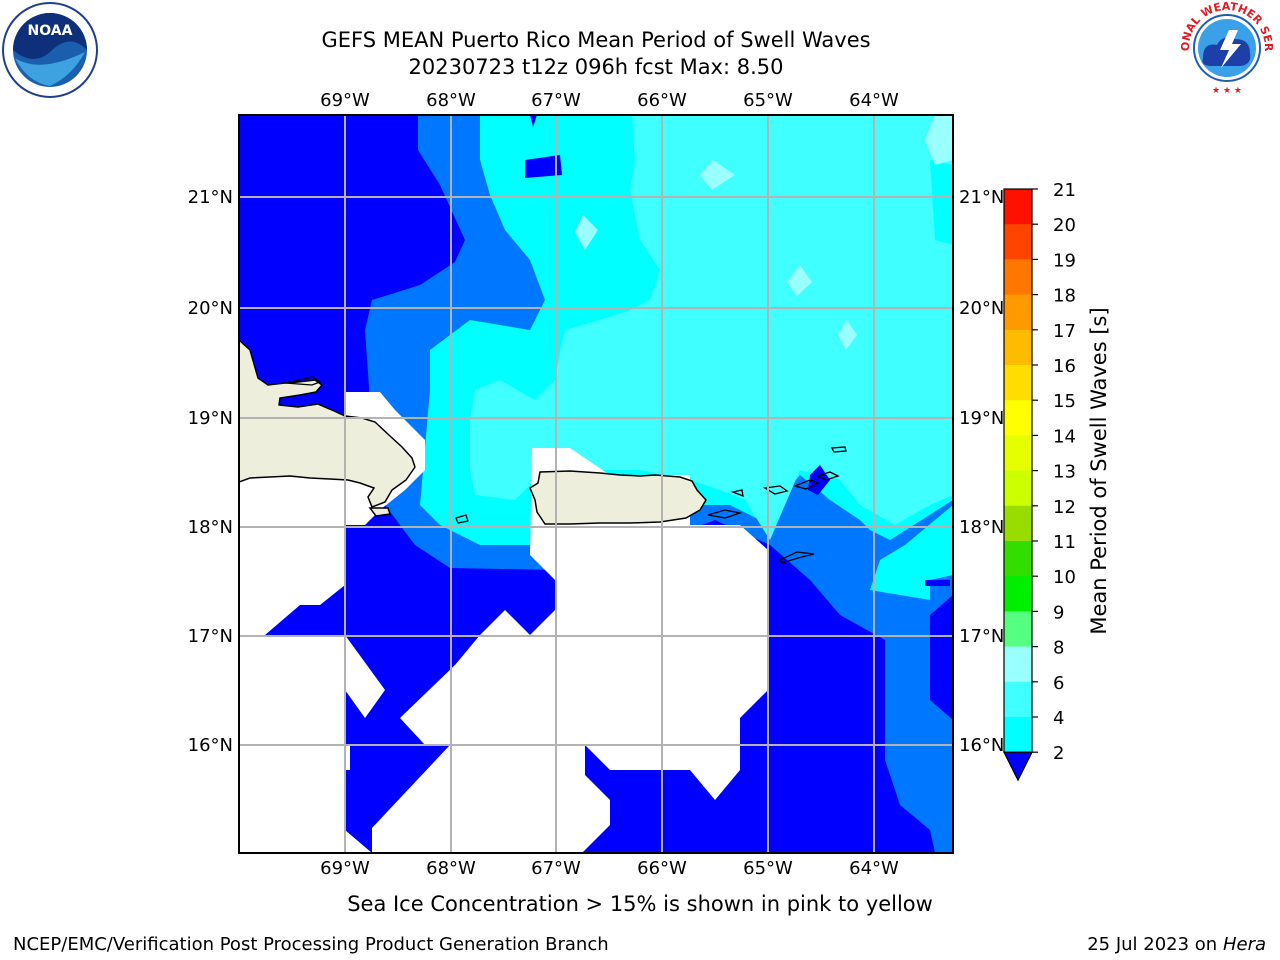 The width and height of the screenshot is (1280, 960). What do you see at coordinates (1064, 401) in the screenshot?
I see `colorbar-tick-label: 15` at bounding box center [1064, 401].